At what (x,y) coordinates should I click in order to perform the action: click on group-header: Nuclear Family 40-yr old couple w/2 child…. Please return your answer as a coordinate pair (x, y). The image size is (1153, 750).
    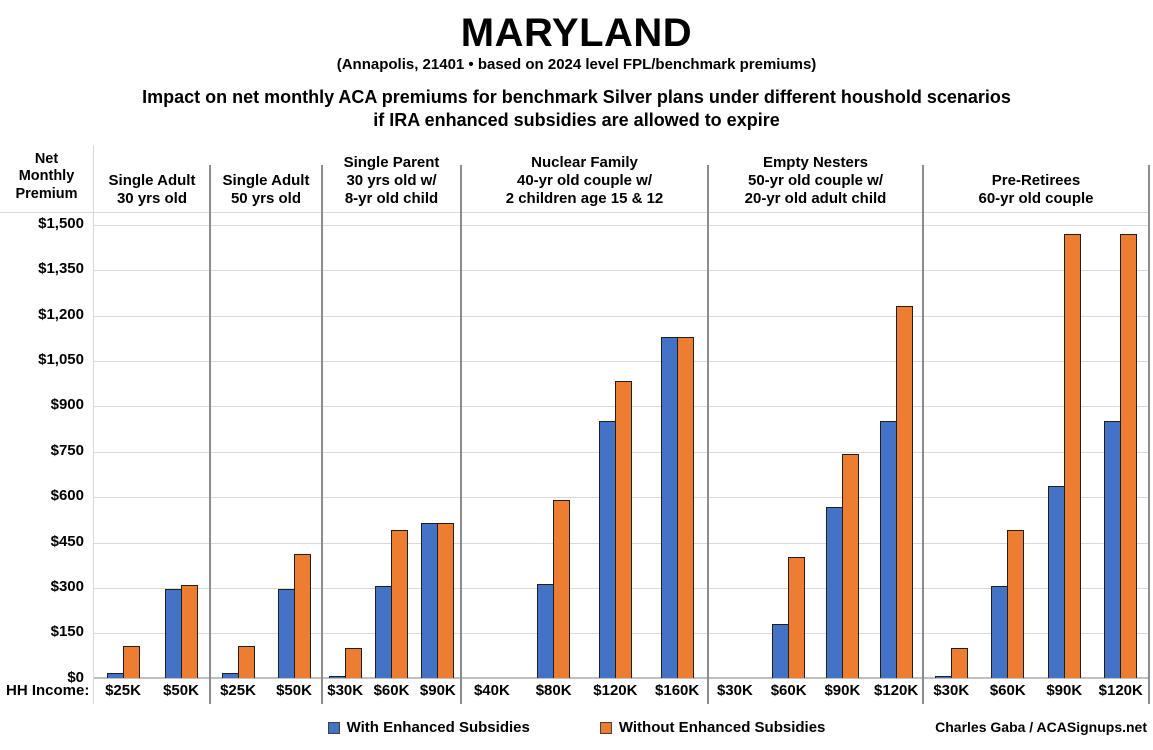
    Looking at the image, I should click on (584, 178).